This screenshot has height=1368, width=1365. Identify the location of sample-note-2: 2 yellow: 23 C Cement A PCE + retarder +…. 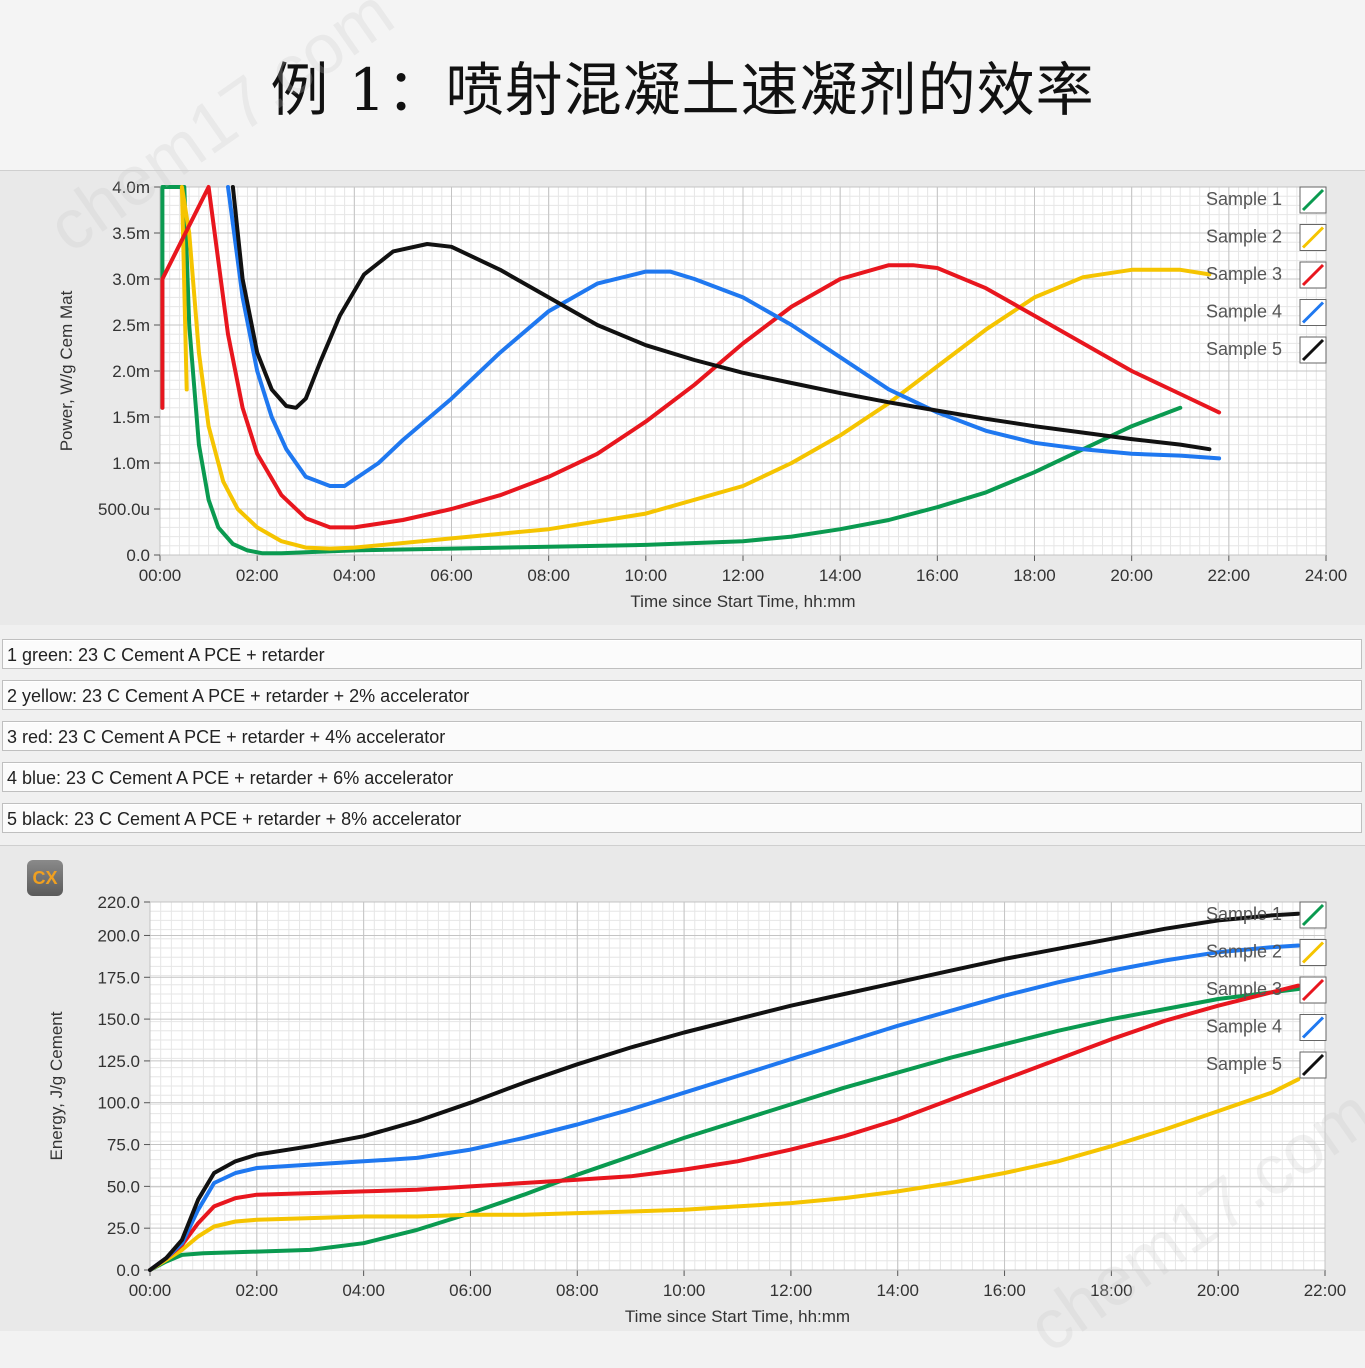
(682, 695).